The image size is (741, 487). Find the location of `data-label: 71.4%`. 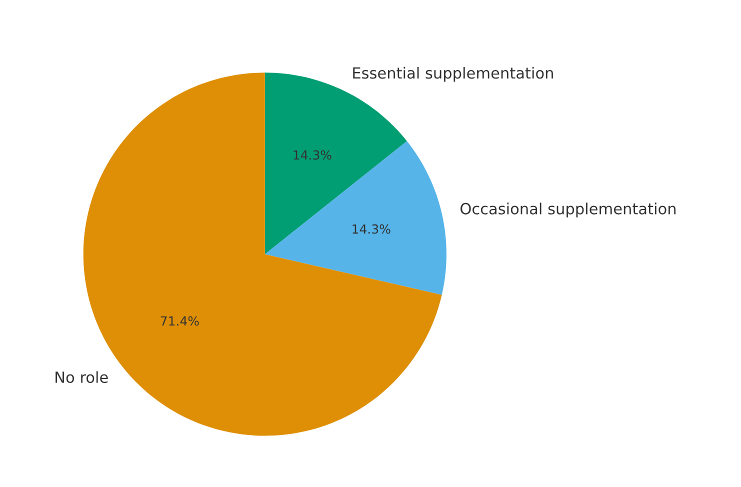

data-label: 71.4% is located at coordinates (179, 321).